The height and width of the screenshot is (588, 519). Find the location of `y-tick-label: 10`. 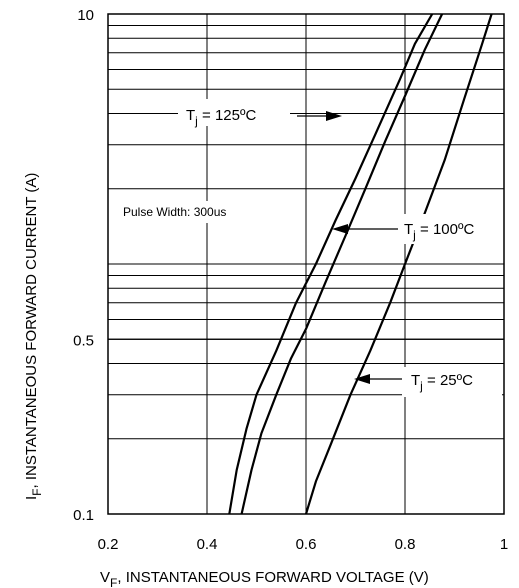

y-tick-label: 10 is located at coordinates (85, 15).